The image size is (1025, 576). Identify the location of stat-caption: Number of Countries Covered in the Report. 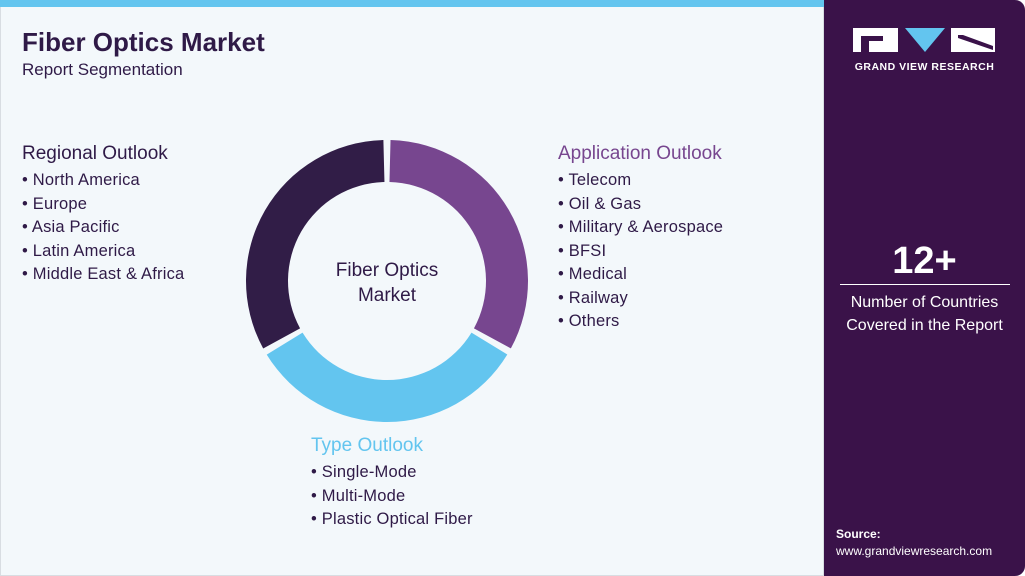
(924, 314).